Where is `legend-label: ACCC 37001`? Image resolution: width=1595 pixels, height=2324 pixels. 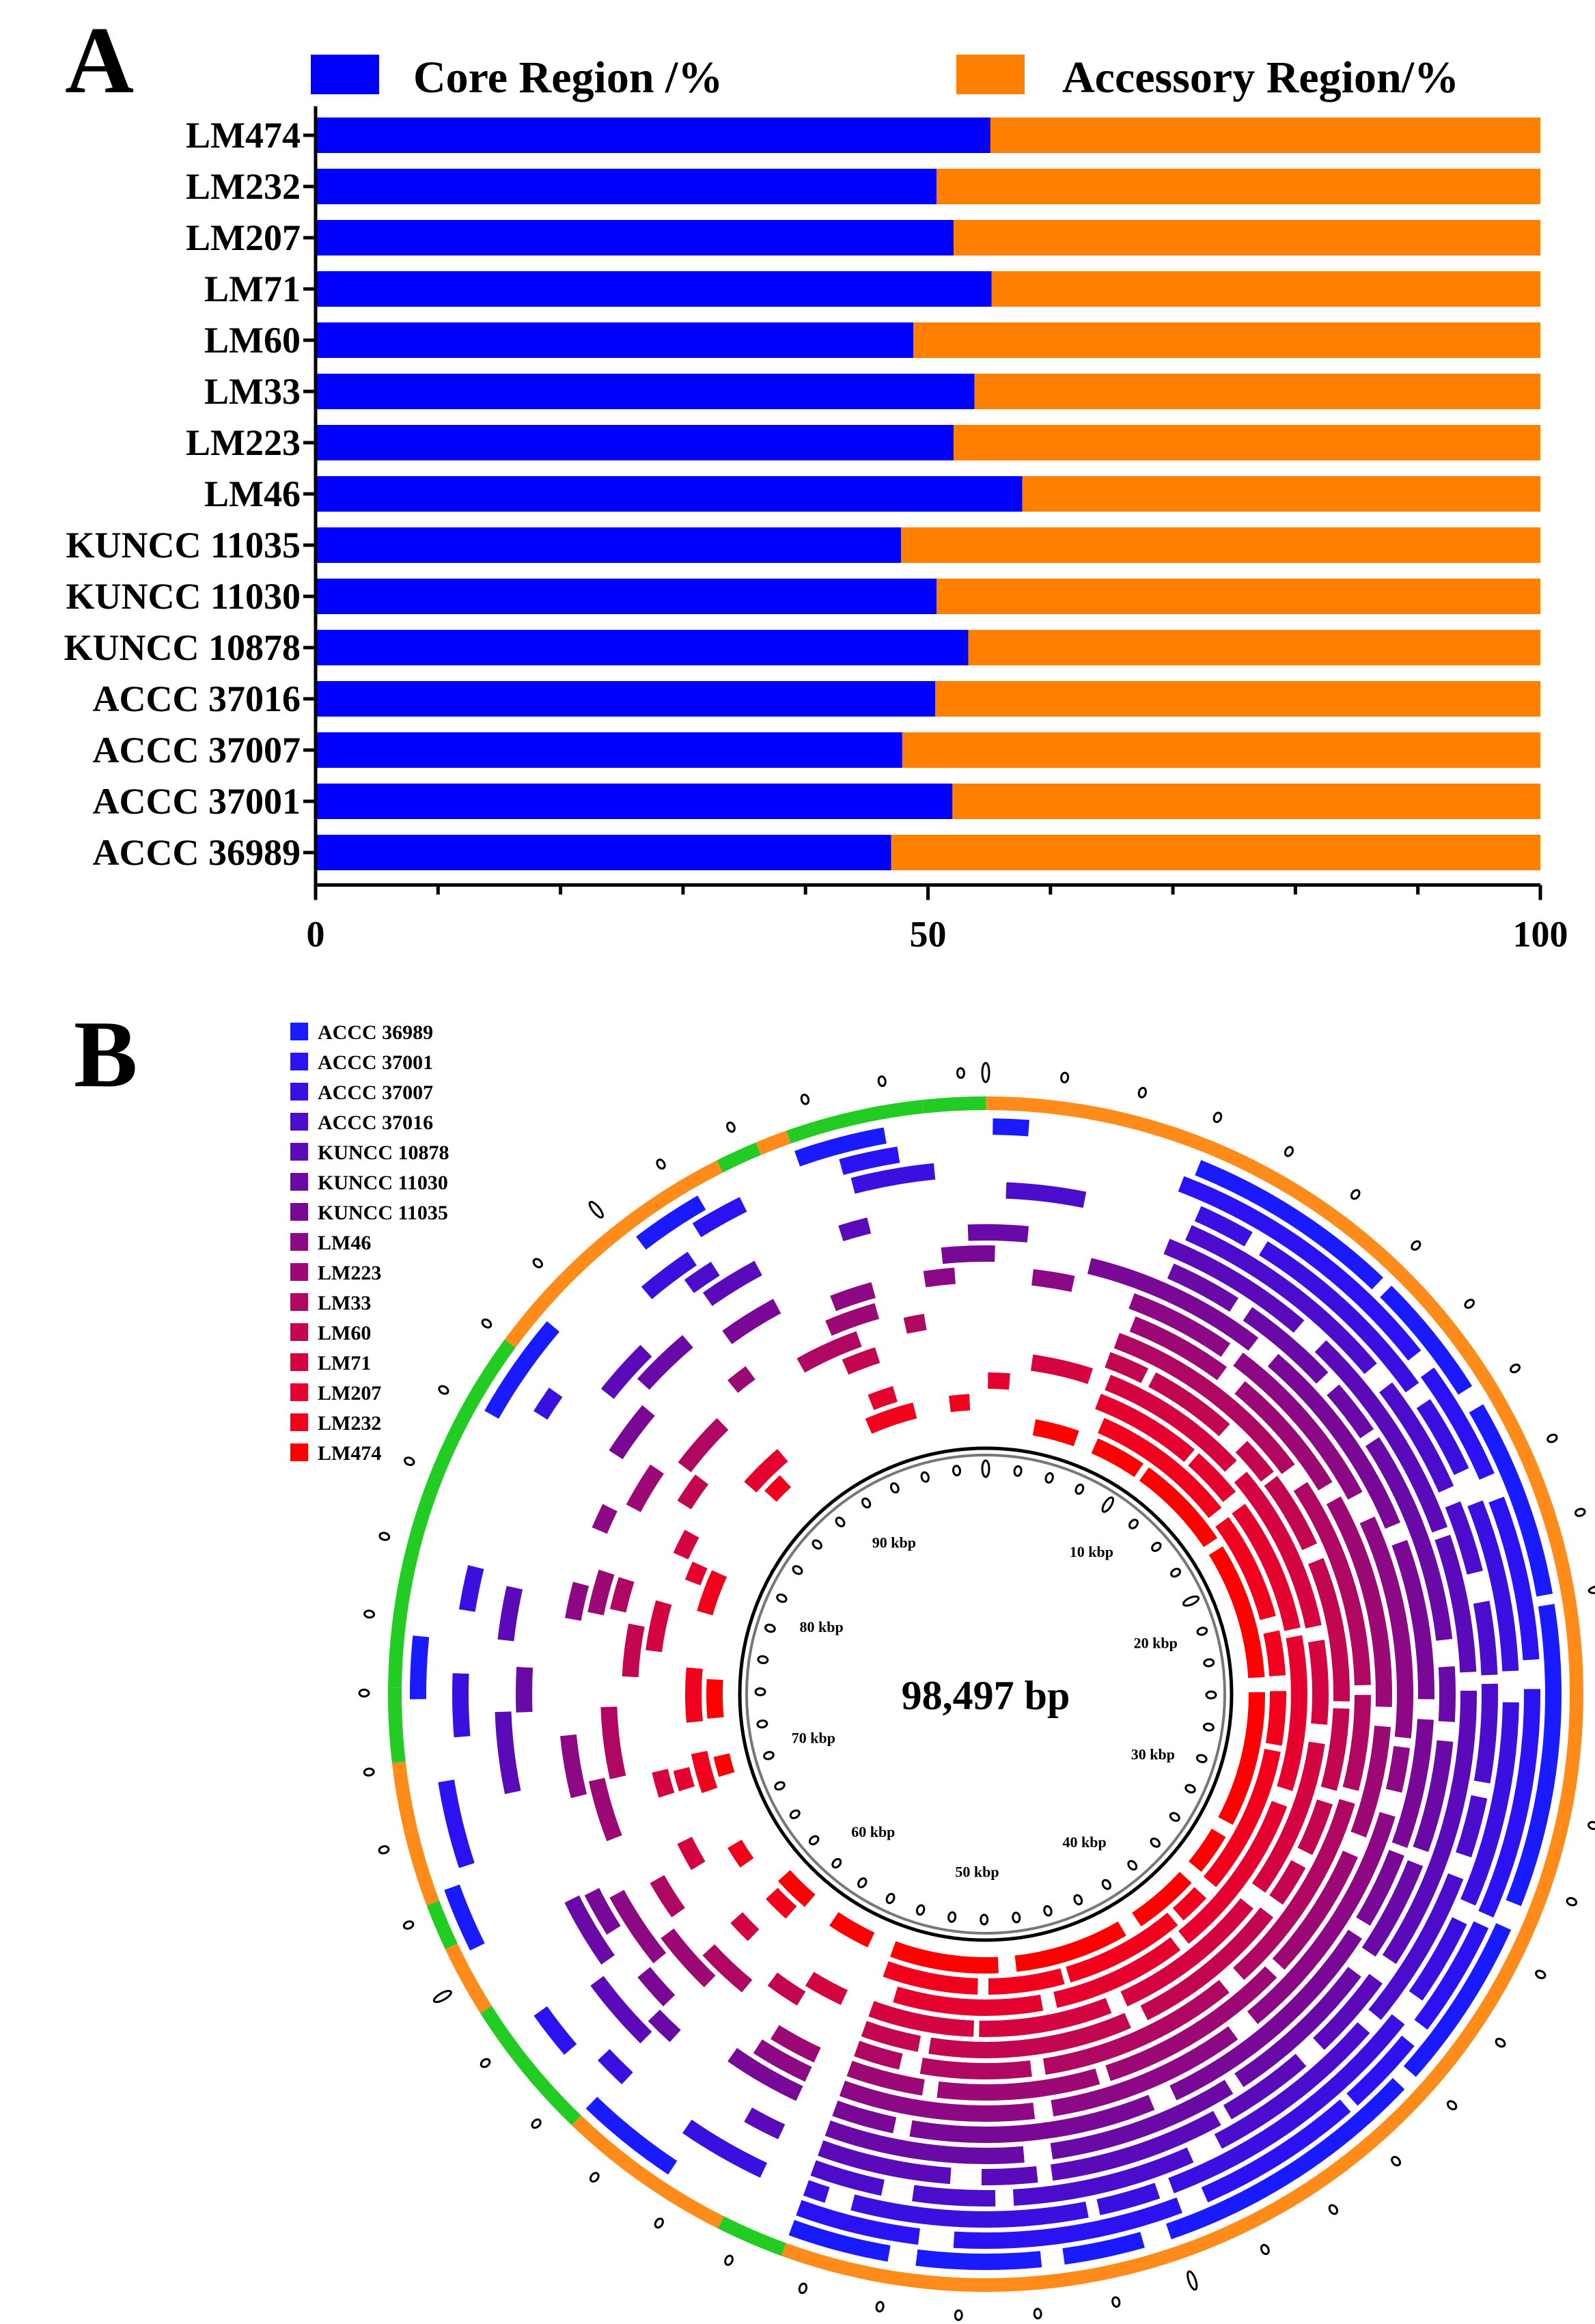
legend-label: ACCC 37001 is located at coordinates (375, 1062).